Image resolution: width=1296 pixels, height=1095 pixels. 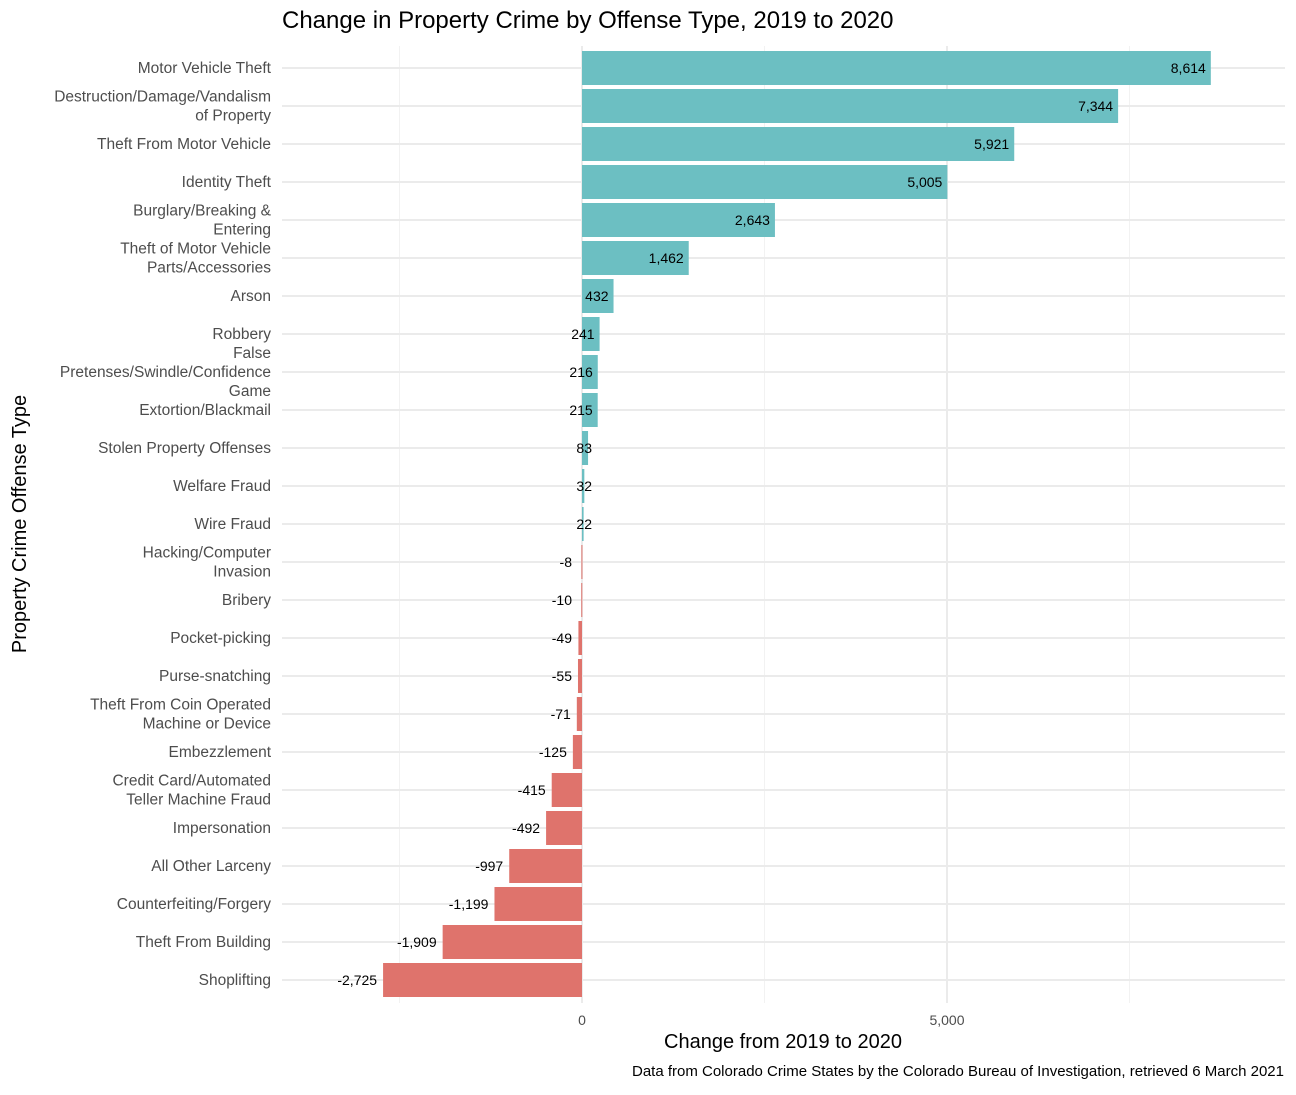 What do you see at coordinates (532, 790) in the screenshot?
I see `data-label: -415` at bounding box center [532, 790].